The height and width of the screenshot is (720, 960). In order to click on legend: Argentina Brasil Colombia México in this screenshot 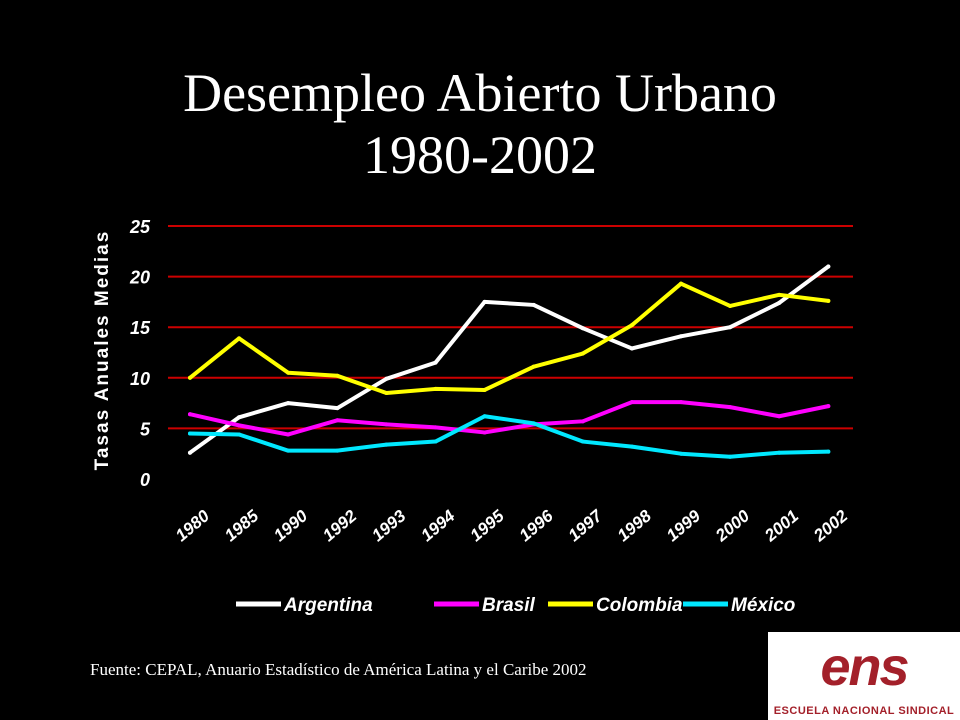, I will do `click(515, 605)`.